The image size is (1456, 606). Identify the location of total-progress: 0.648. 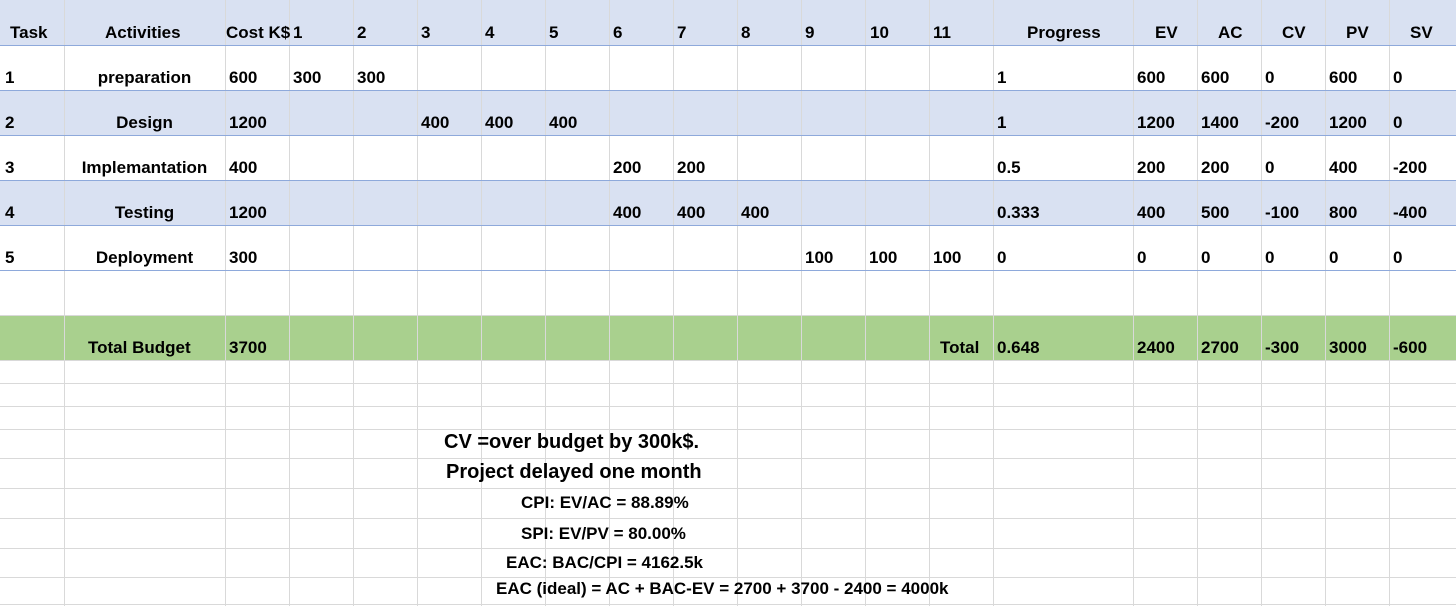
(1018, 347).